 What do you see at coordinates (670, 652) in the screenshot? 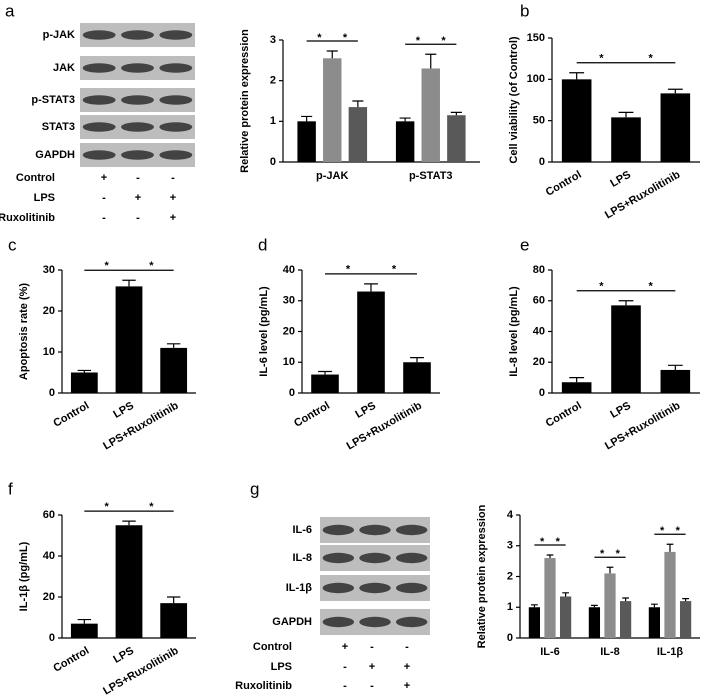
I see `x-tick-label: IL-1β` at bounding box center [670, 652].